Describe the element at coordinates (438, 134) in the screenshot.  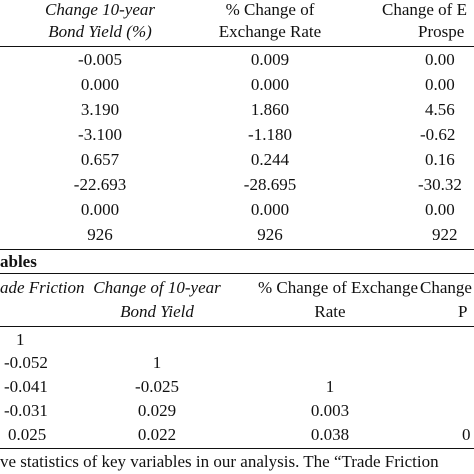
I see `top-cell: -0.62` at that location.